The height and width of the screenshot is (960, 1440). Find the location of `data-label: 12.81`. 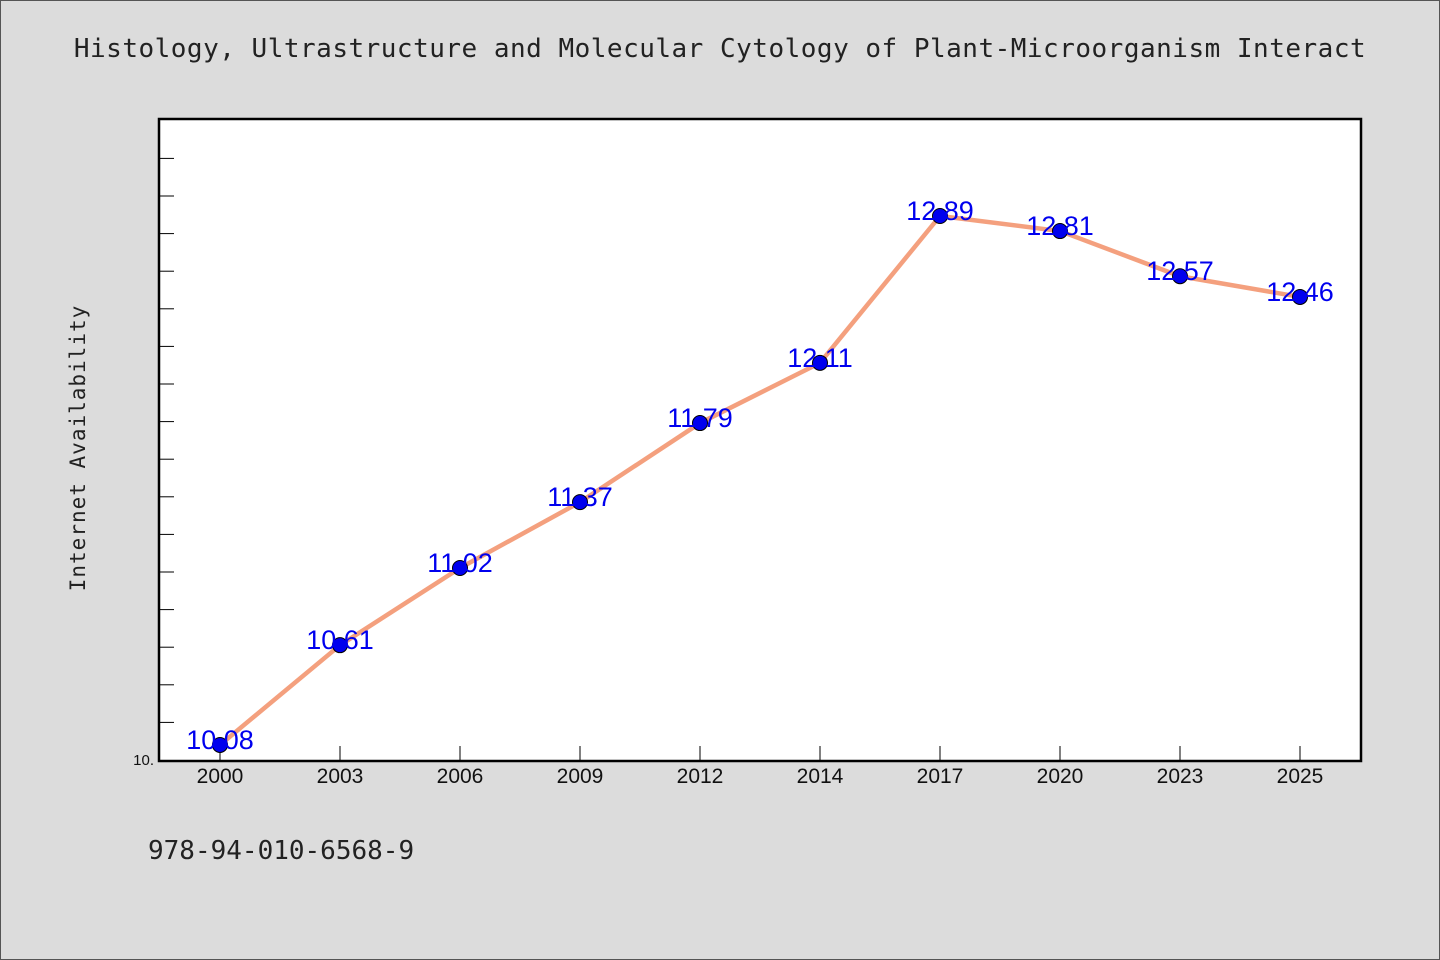

data-label: 12.81 is located at coordinates (1060, 226).